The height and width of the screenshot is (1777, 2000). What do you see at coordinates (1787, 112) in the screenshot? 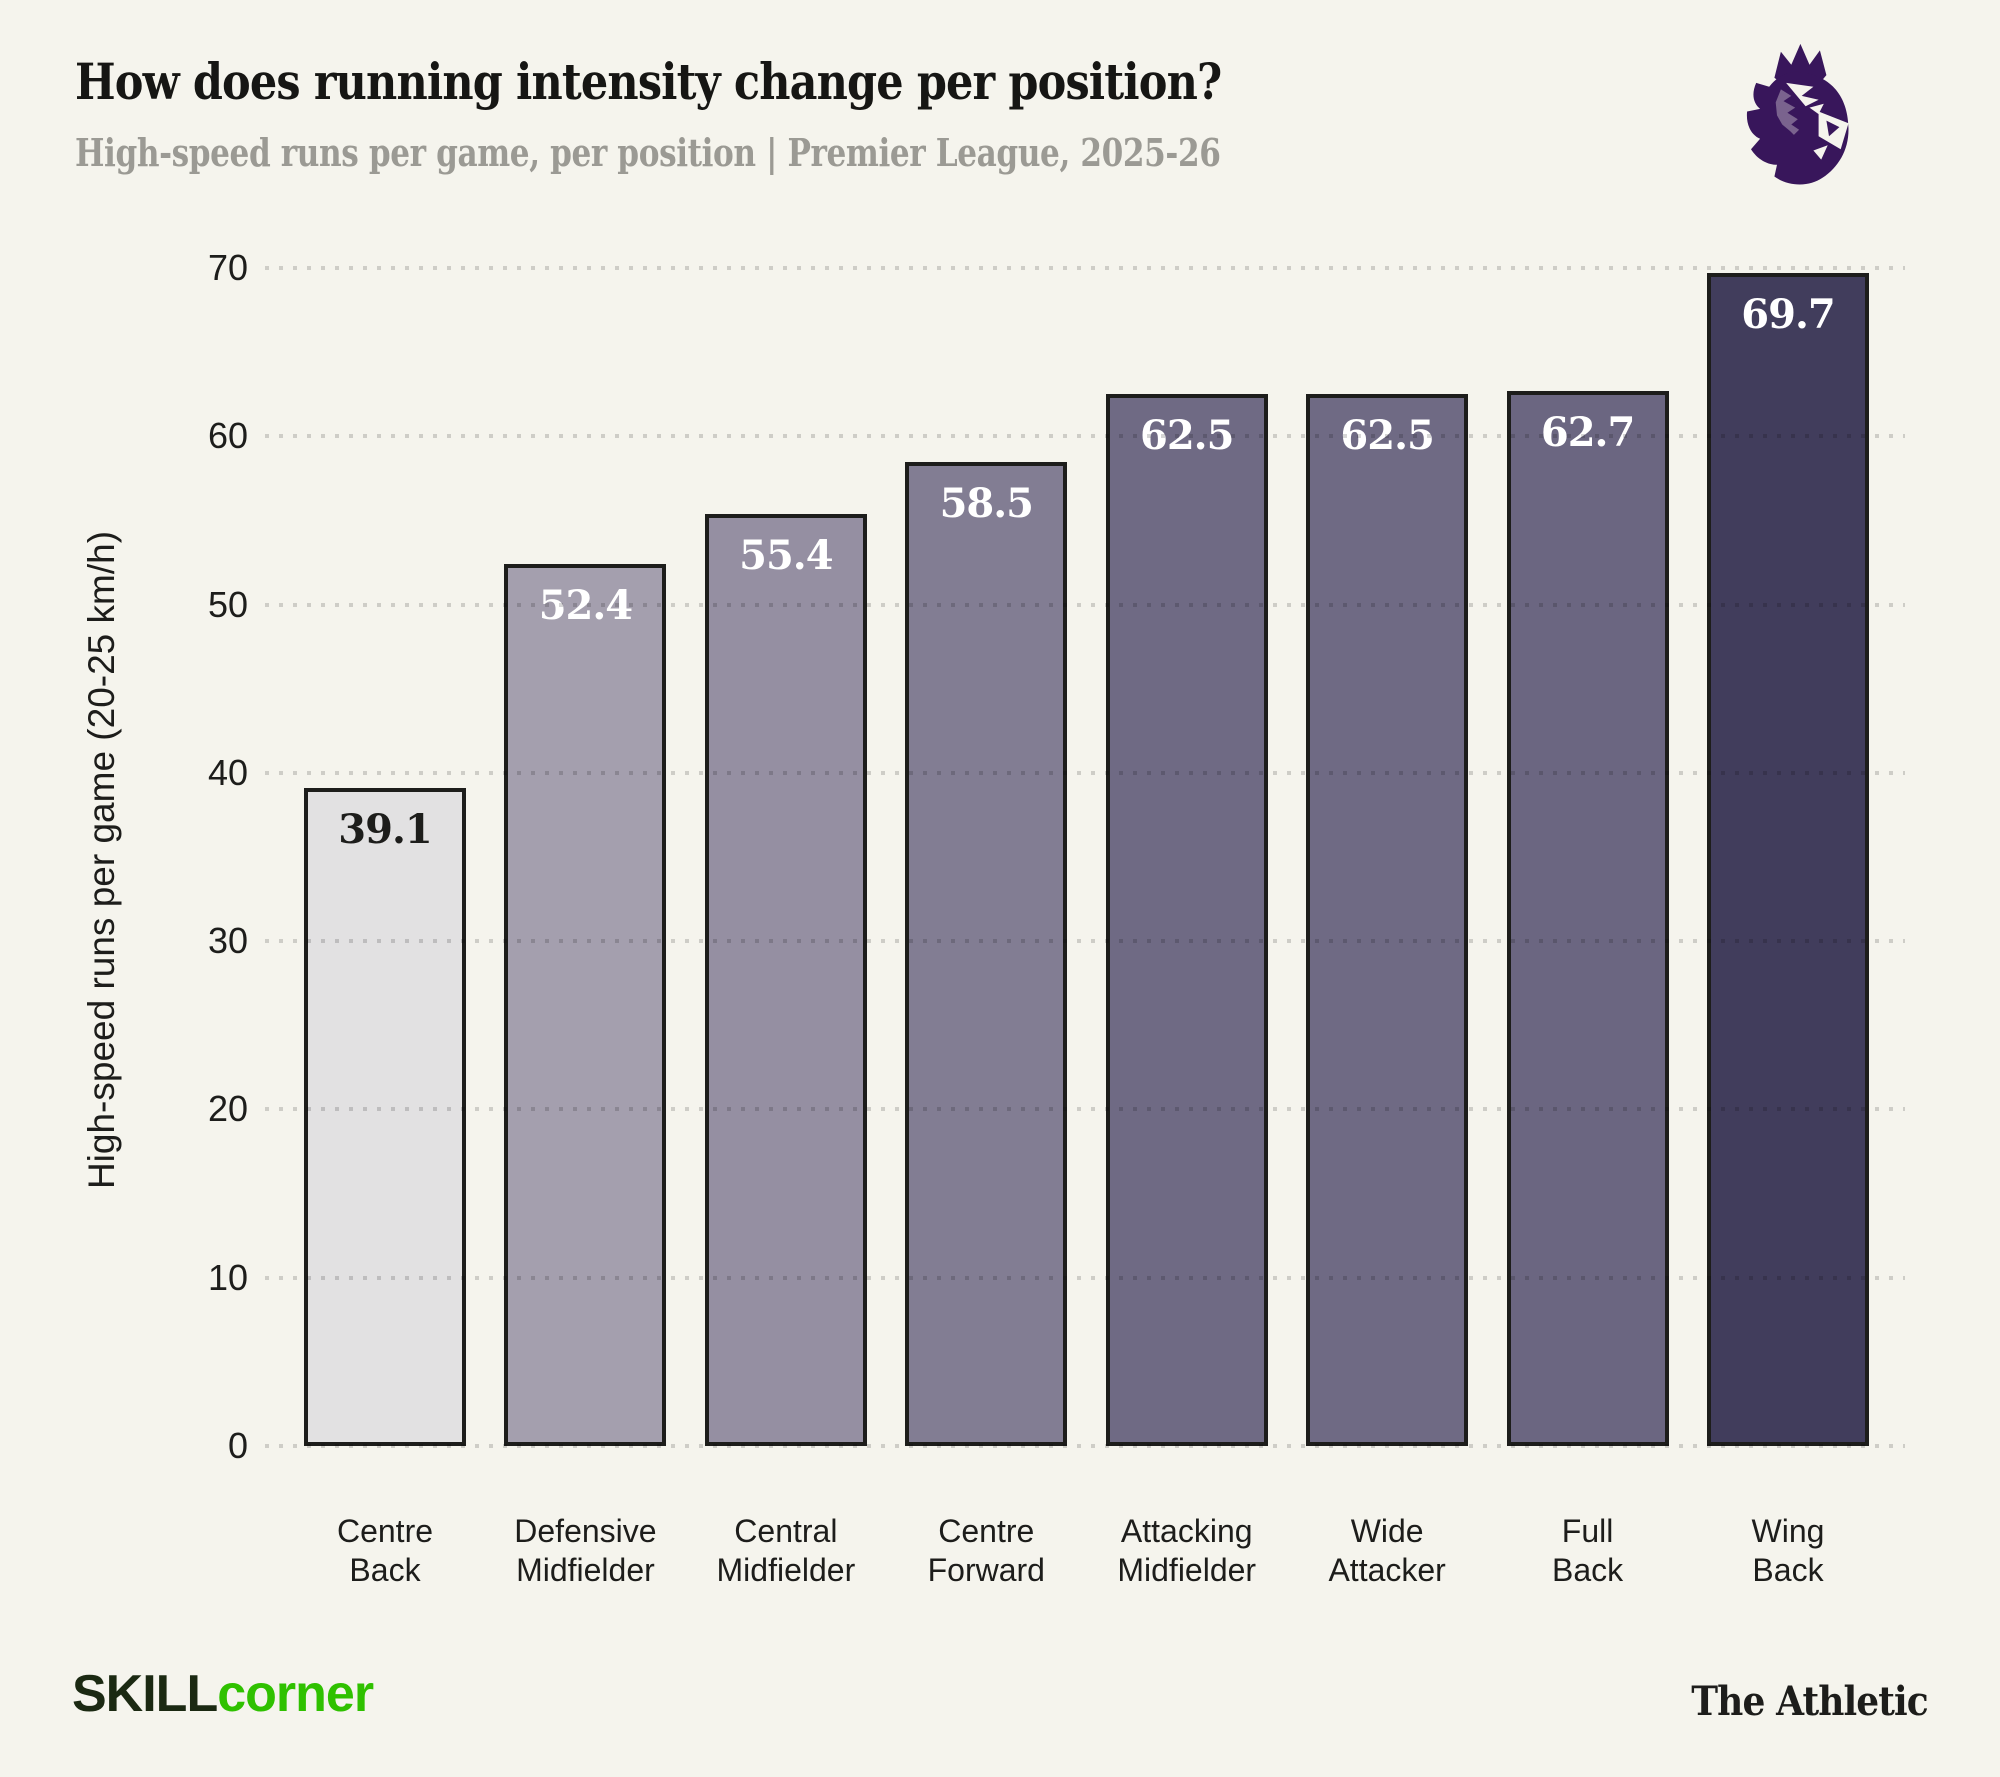
I see `lion-mane-line` at bounding box center [1787, 112].